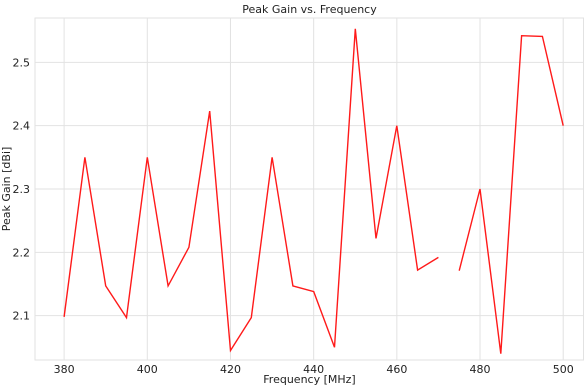 This screenshot has width=584, height=387. Describe the element at coordinates (230, 369) in the screenshot. I see `x-tick-label: 420` at that location.